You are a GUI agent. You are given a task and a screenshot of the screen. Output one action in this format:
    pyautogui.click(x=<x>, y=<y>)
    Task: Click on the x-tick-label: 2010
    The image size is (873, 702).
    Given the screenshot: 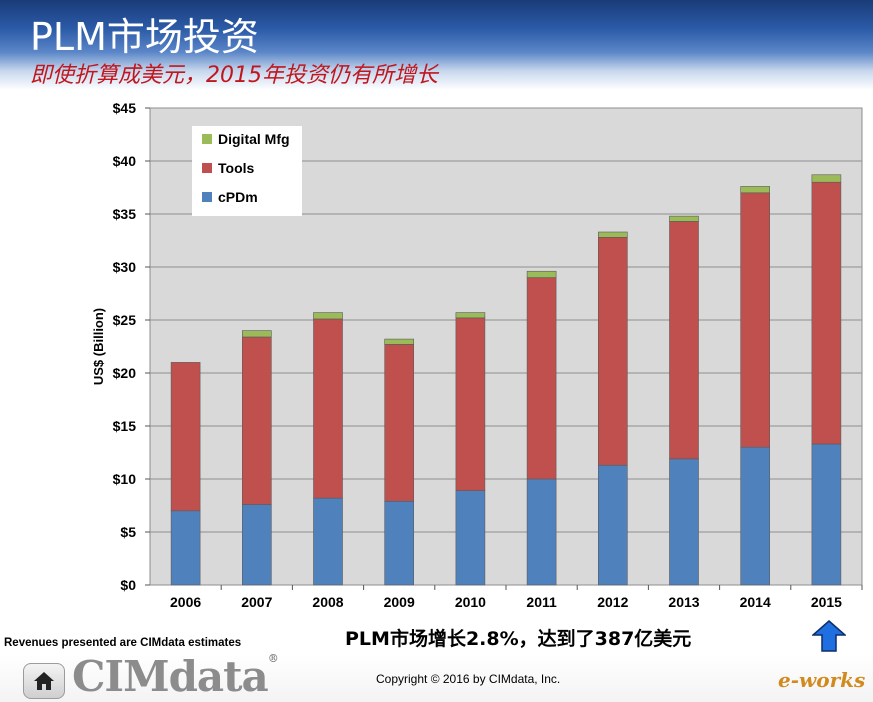 What is the action you would take?
    pyautogui.click(x=470, y=602)
    